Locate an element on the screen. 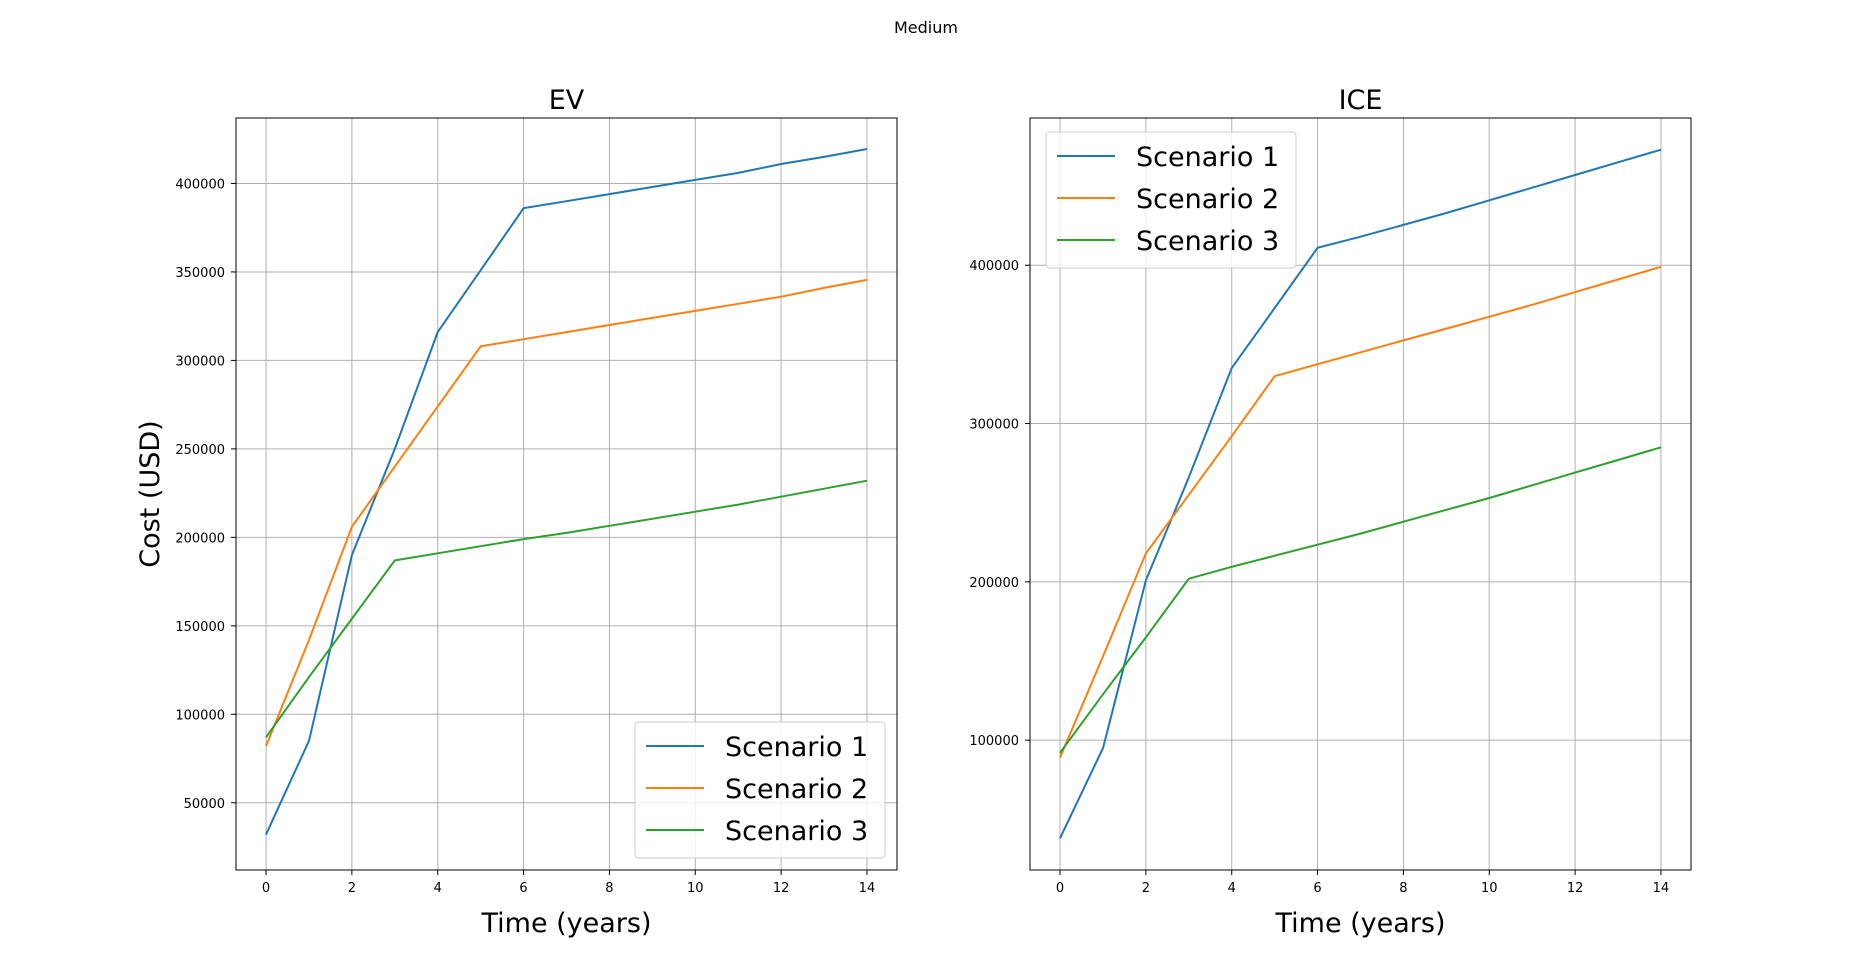 Image resolution: width=1853 pixels, height=964 pixels. ev-x-axis-label: Time (years) is located at coordinates (565, 923).